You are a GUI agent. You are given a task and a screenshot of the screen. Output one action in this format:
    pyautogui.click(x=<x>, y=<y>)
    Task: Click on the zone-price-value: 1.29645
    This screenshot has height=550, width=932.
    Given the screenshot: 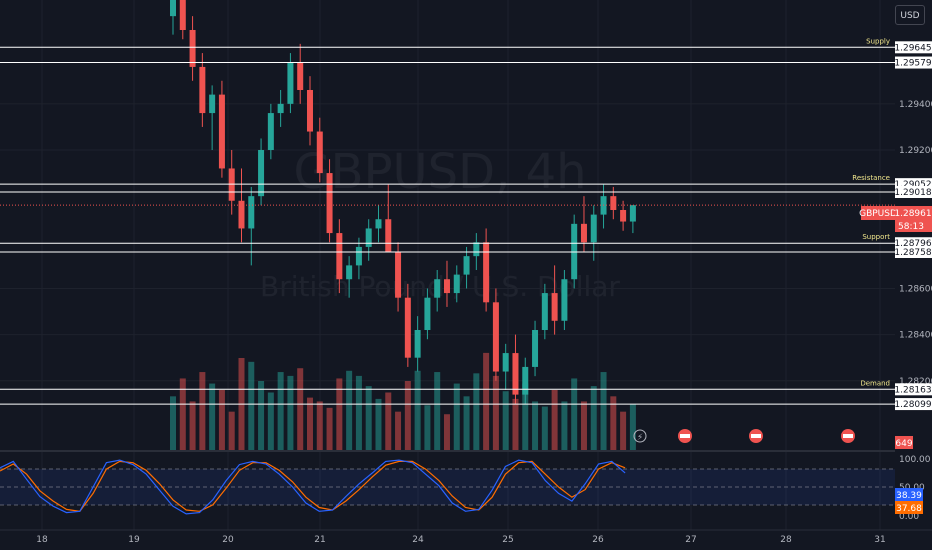 What is the action you would take?
    pyautogui.click(x=912, y=48)
    